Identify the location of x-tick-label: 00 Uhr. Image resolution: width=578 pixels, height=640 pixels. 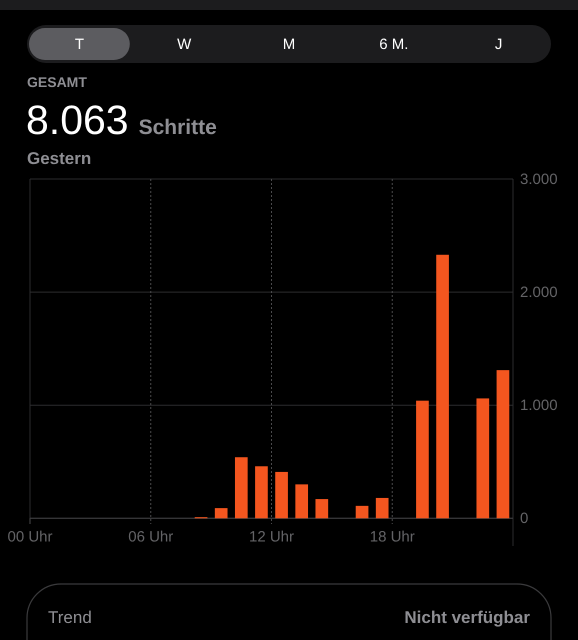
(30, 537).